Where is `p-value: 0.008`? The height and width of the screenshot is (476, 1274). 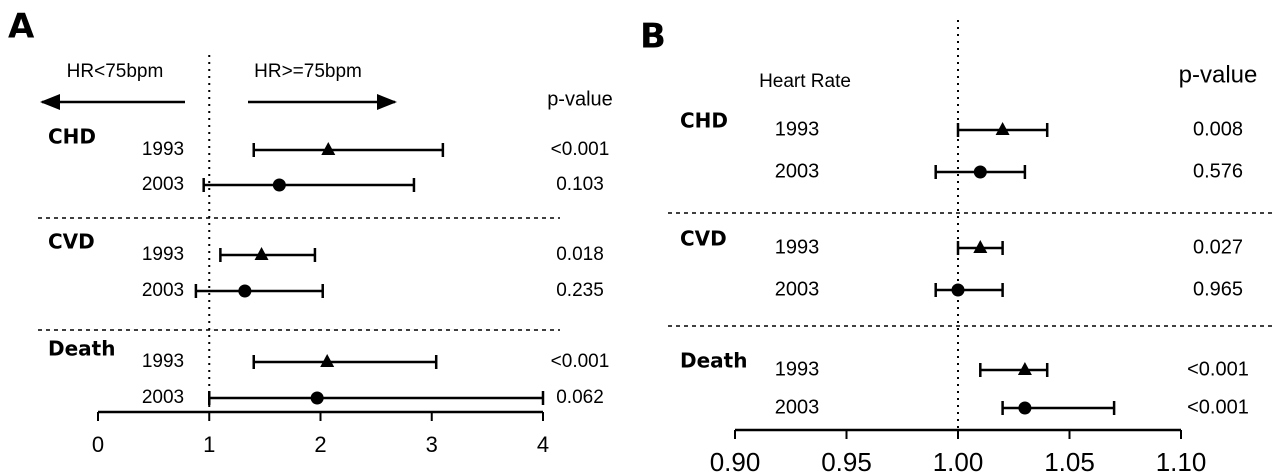 p-value: 0.008 is located at coordinates (1218, 129).